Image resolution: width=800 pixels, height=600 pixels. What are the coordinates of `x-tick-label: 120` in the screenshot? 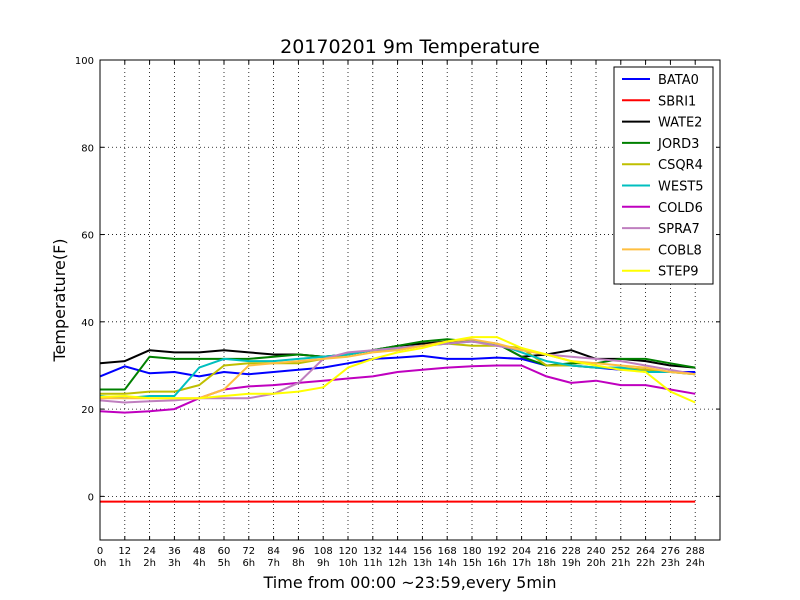 It's located at (347, 551).